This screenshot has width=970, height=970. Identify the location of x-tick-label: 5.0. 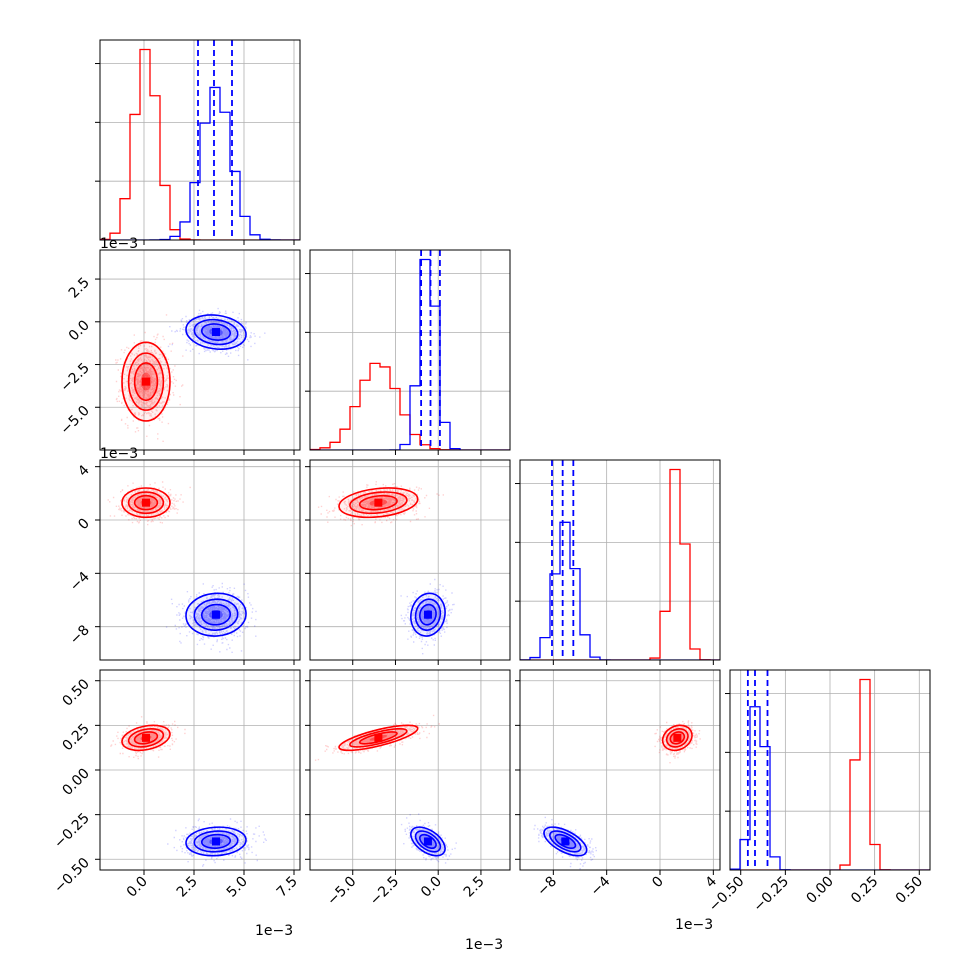
(237, 887).